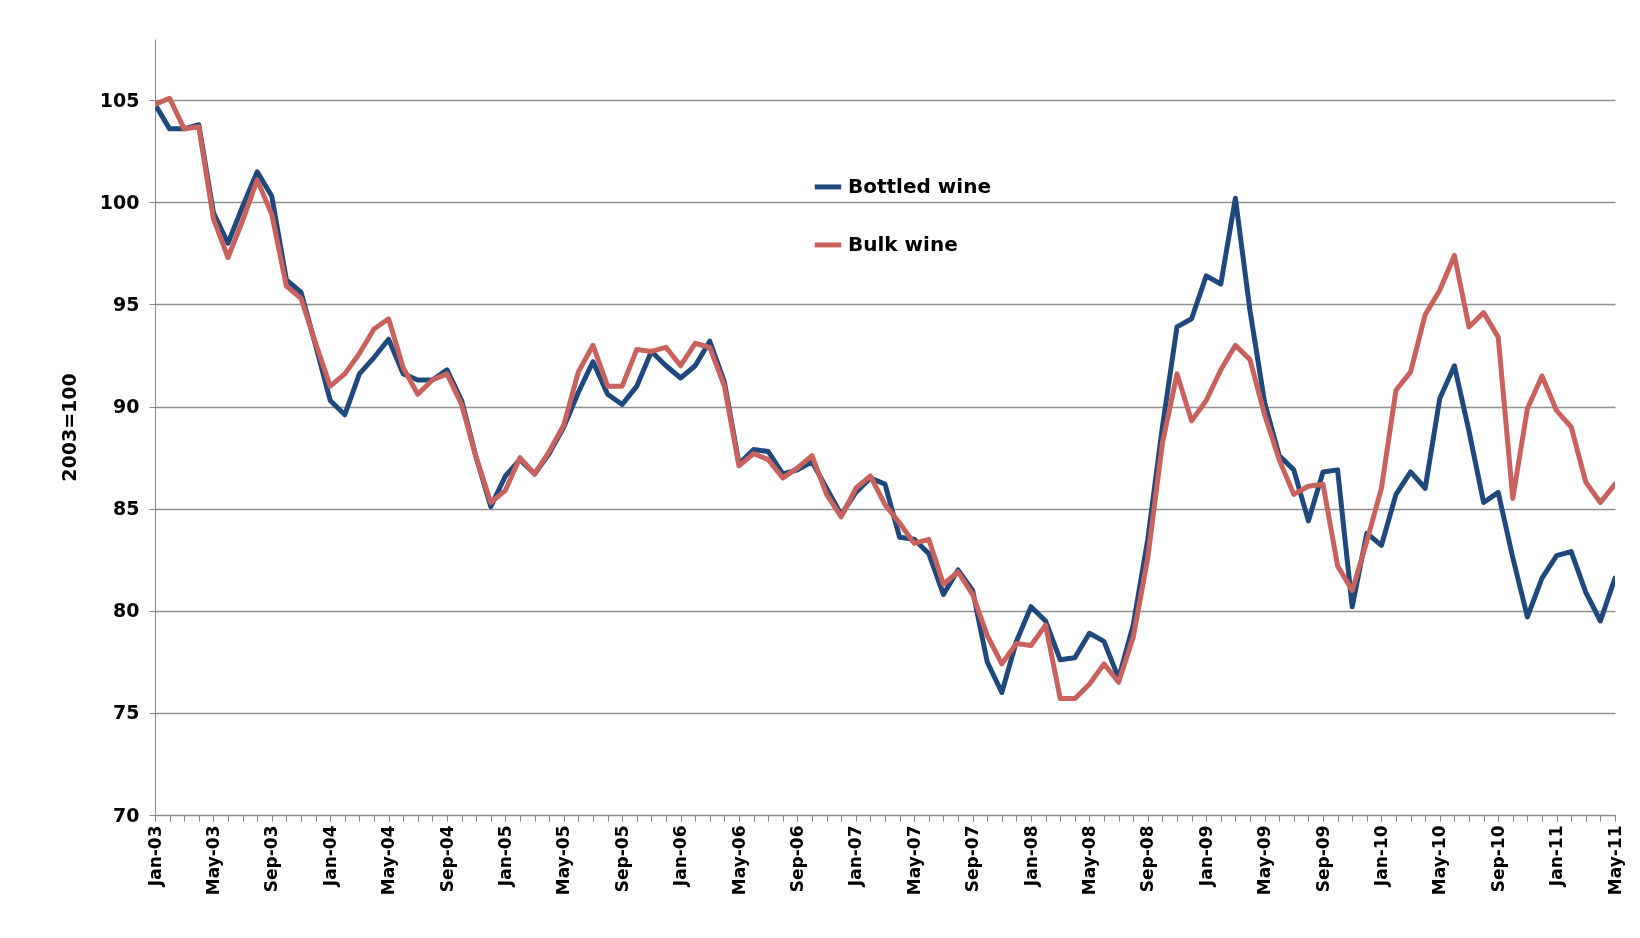 This screenshot has width=1640, height=938. I want to click on legend-label: Bottled wine, so click(919, 185).